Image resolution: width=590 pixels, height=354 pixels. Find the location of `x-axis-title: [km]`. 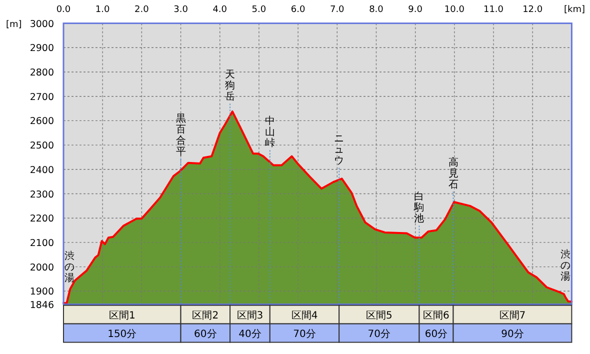

x-axis-title: [km] is located at coordinates (574, 10).